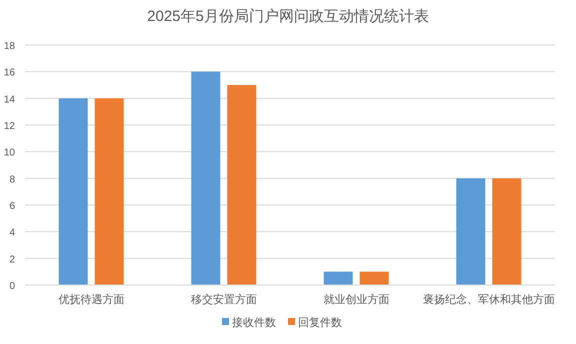 This screenshot has height=344, width=576. Describe the element at coordinates (356, 299) in the screenshot. I see `x-tick-label: 就业创业方面` at that location.